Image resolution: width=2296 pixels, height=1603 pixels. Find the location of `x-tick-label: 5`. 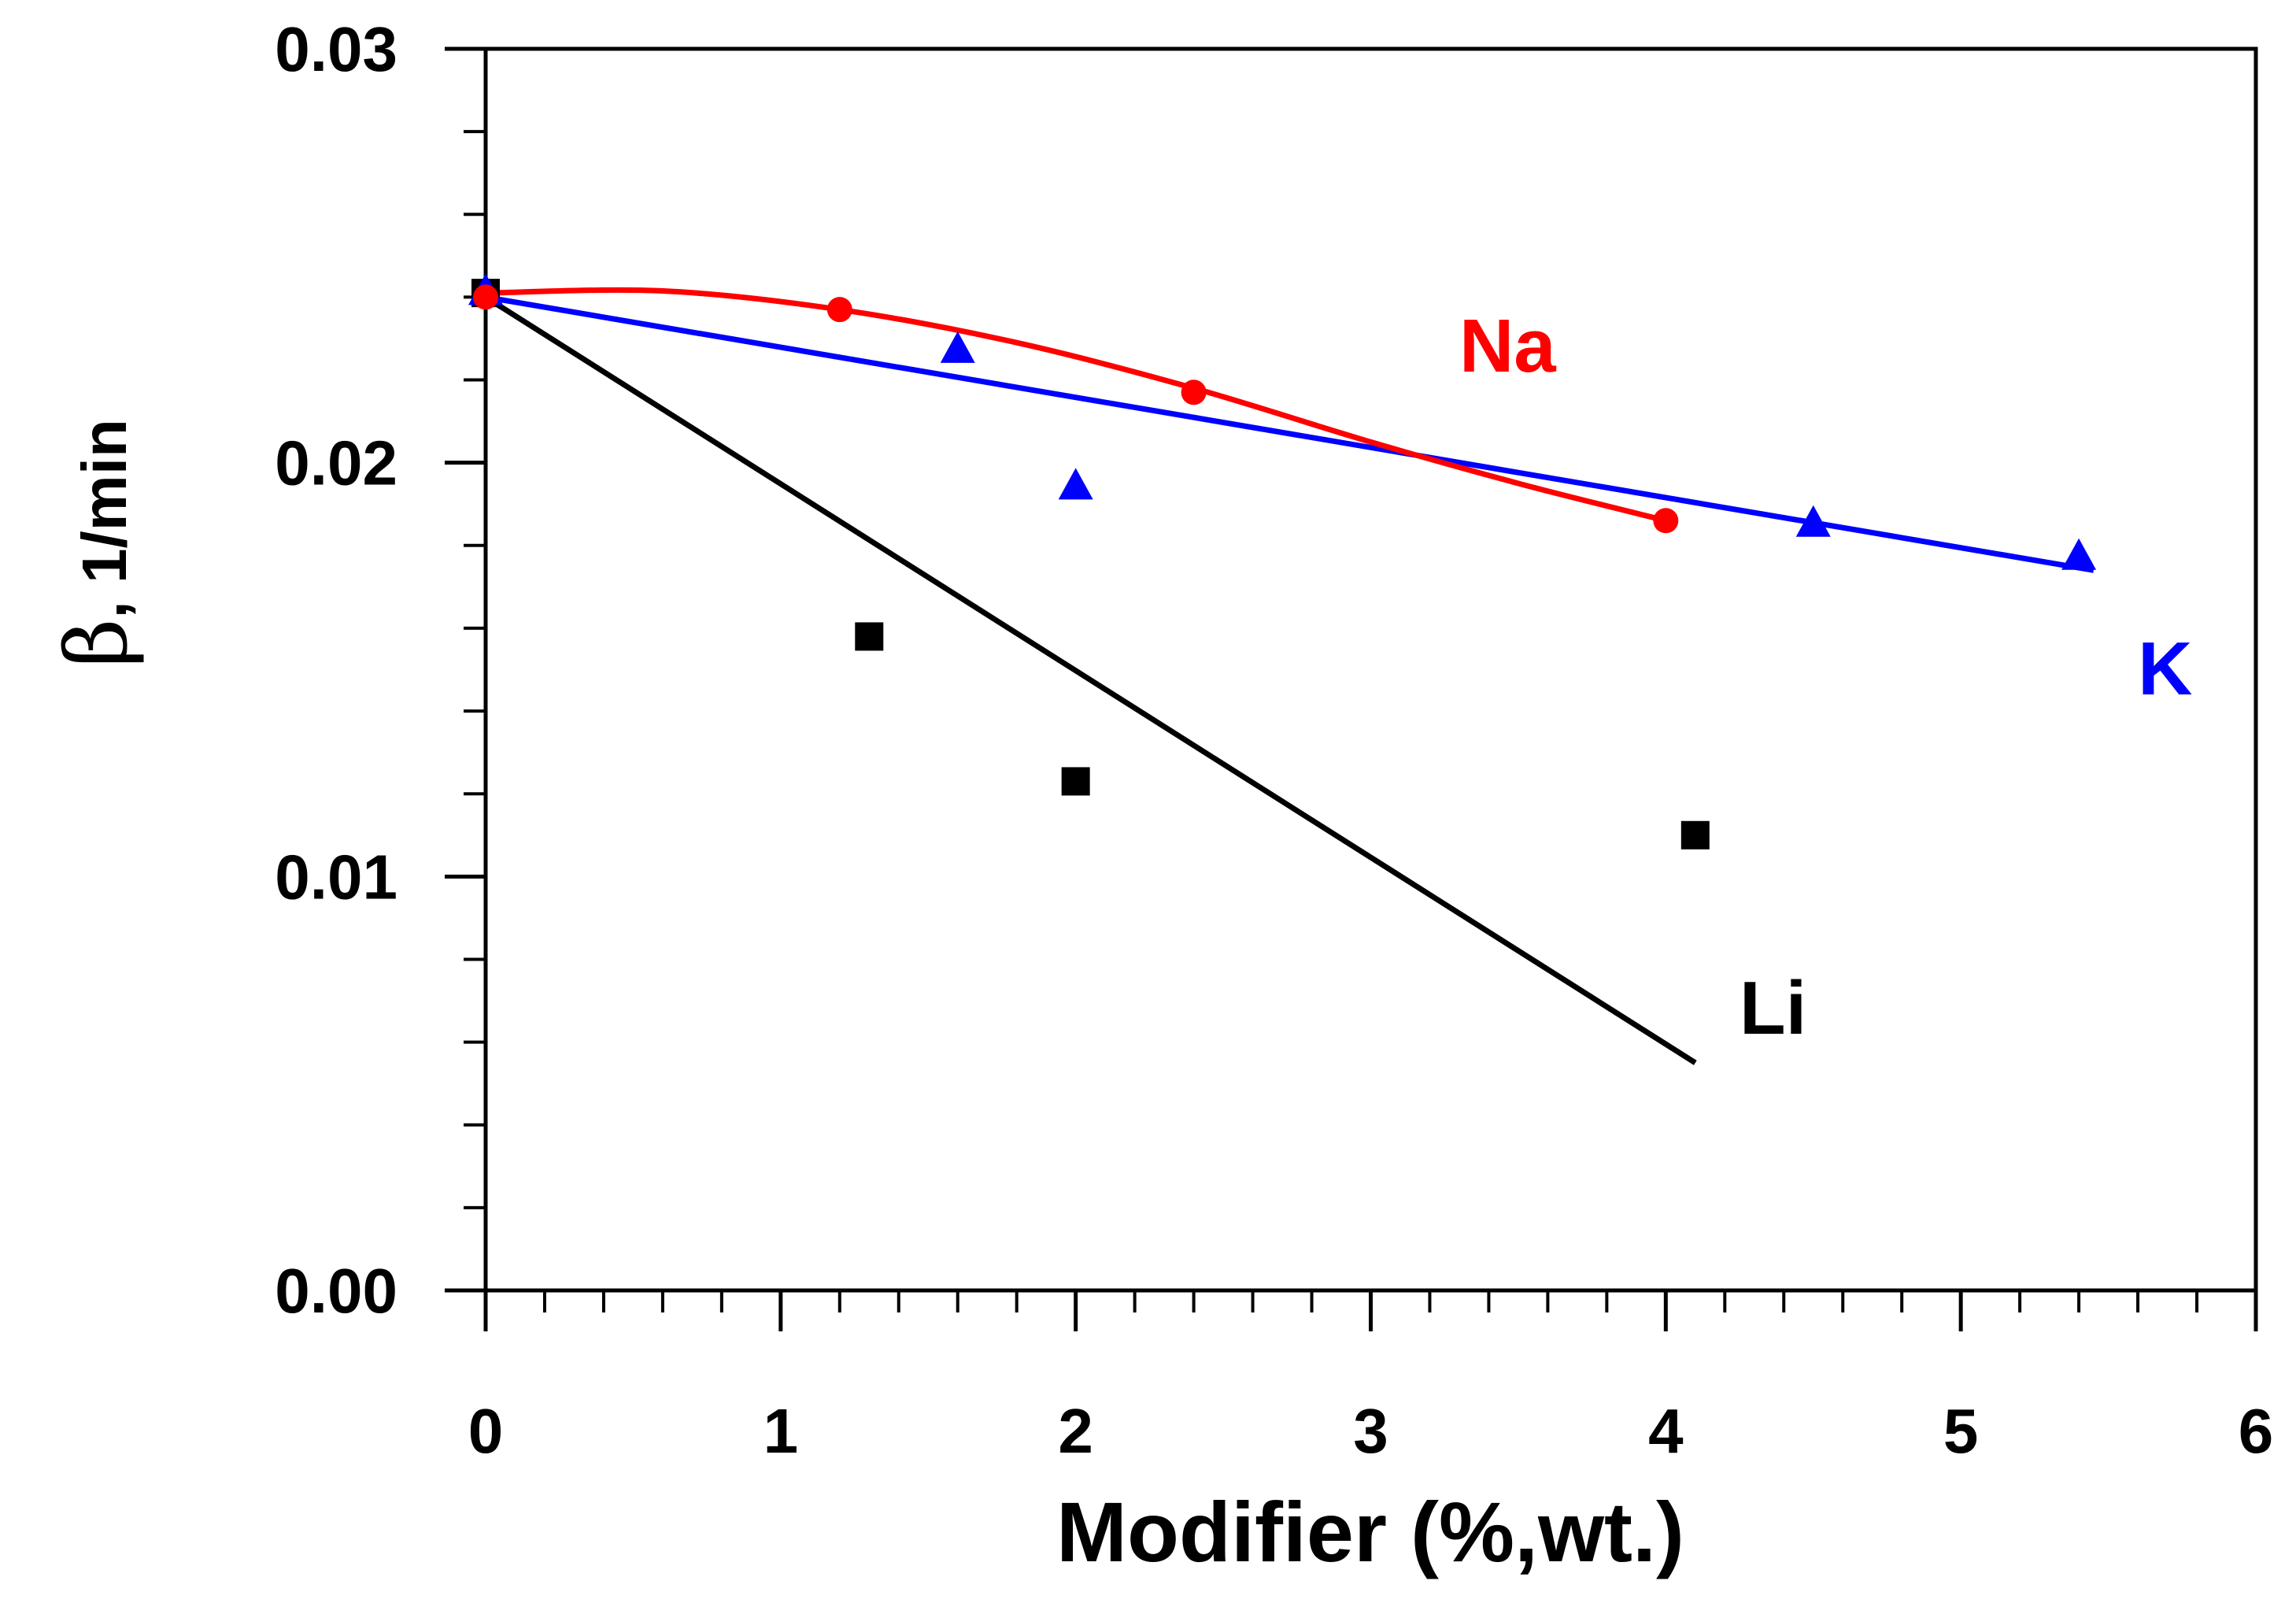

x-tick-label: 5 is located at coordinates (1961, 1431).